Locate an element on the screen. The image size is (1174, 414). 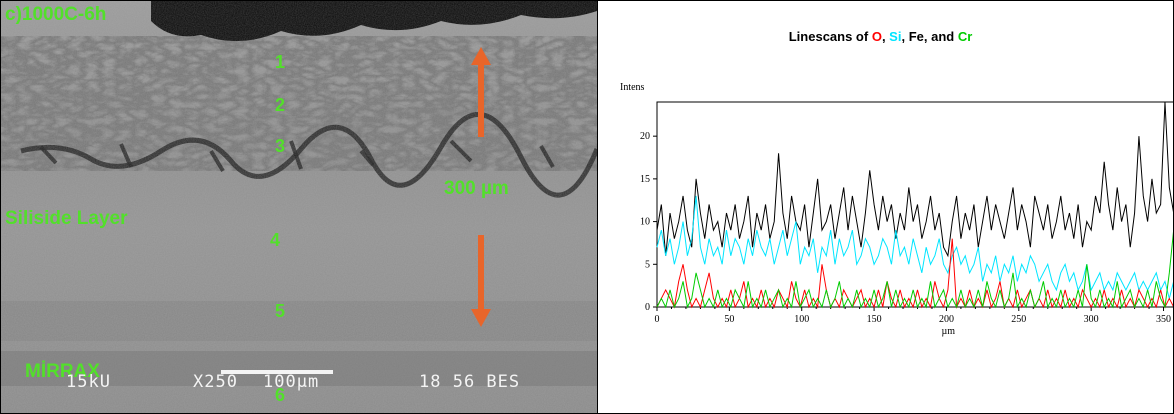
x-tick-label: 350 is located at coordinates (1163, 319).